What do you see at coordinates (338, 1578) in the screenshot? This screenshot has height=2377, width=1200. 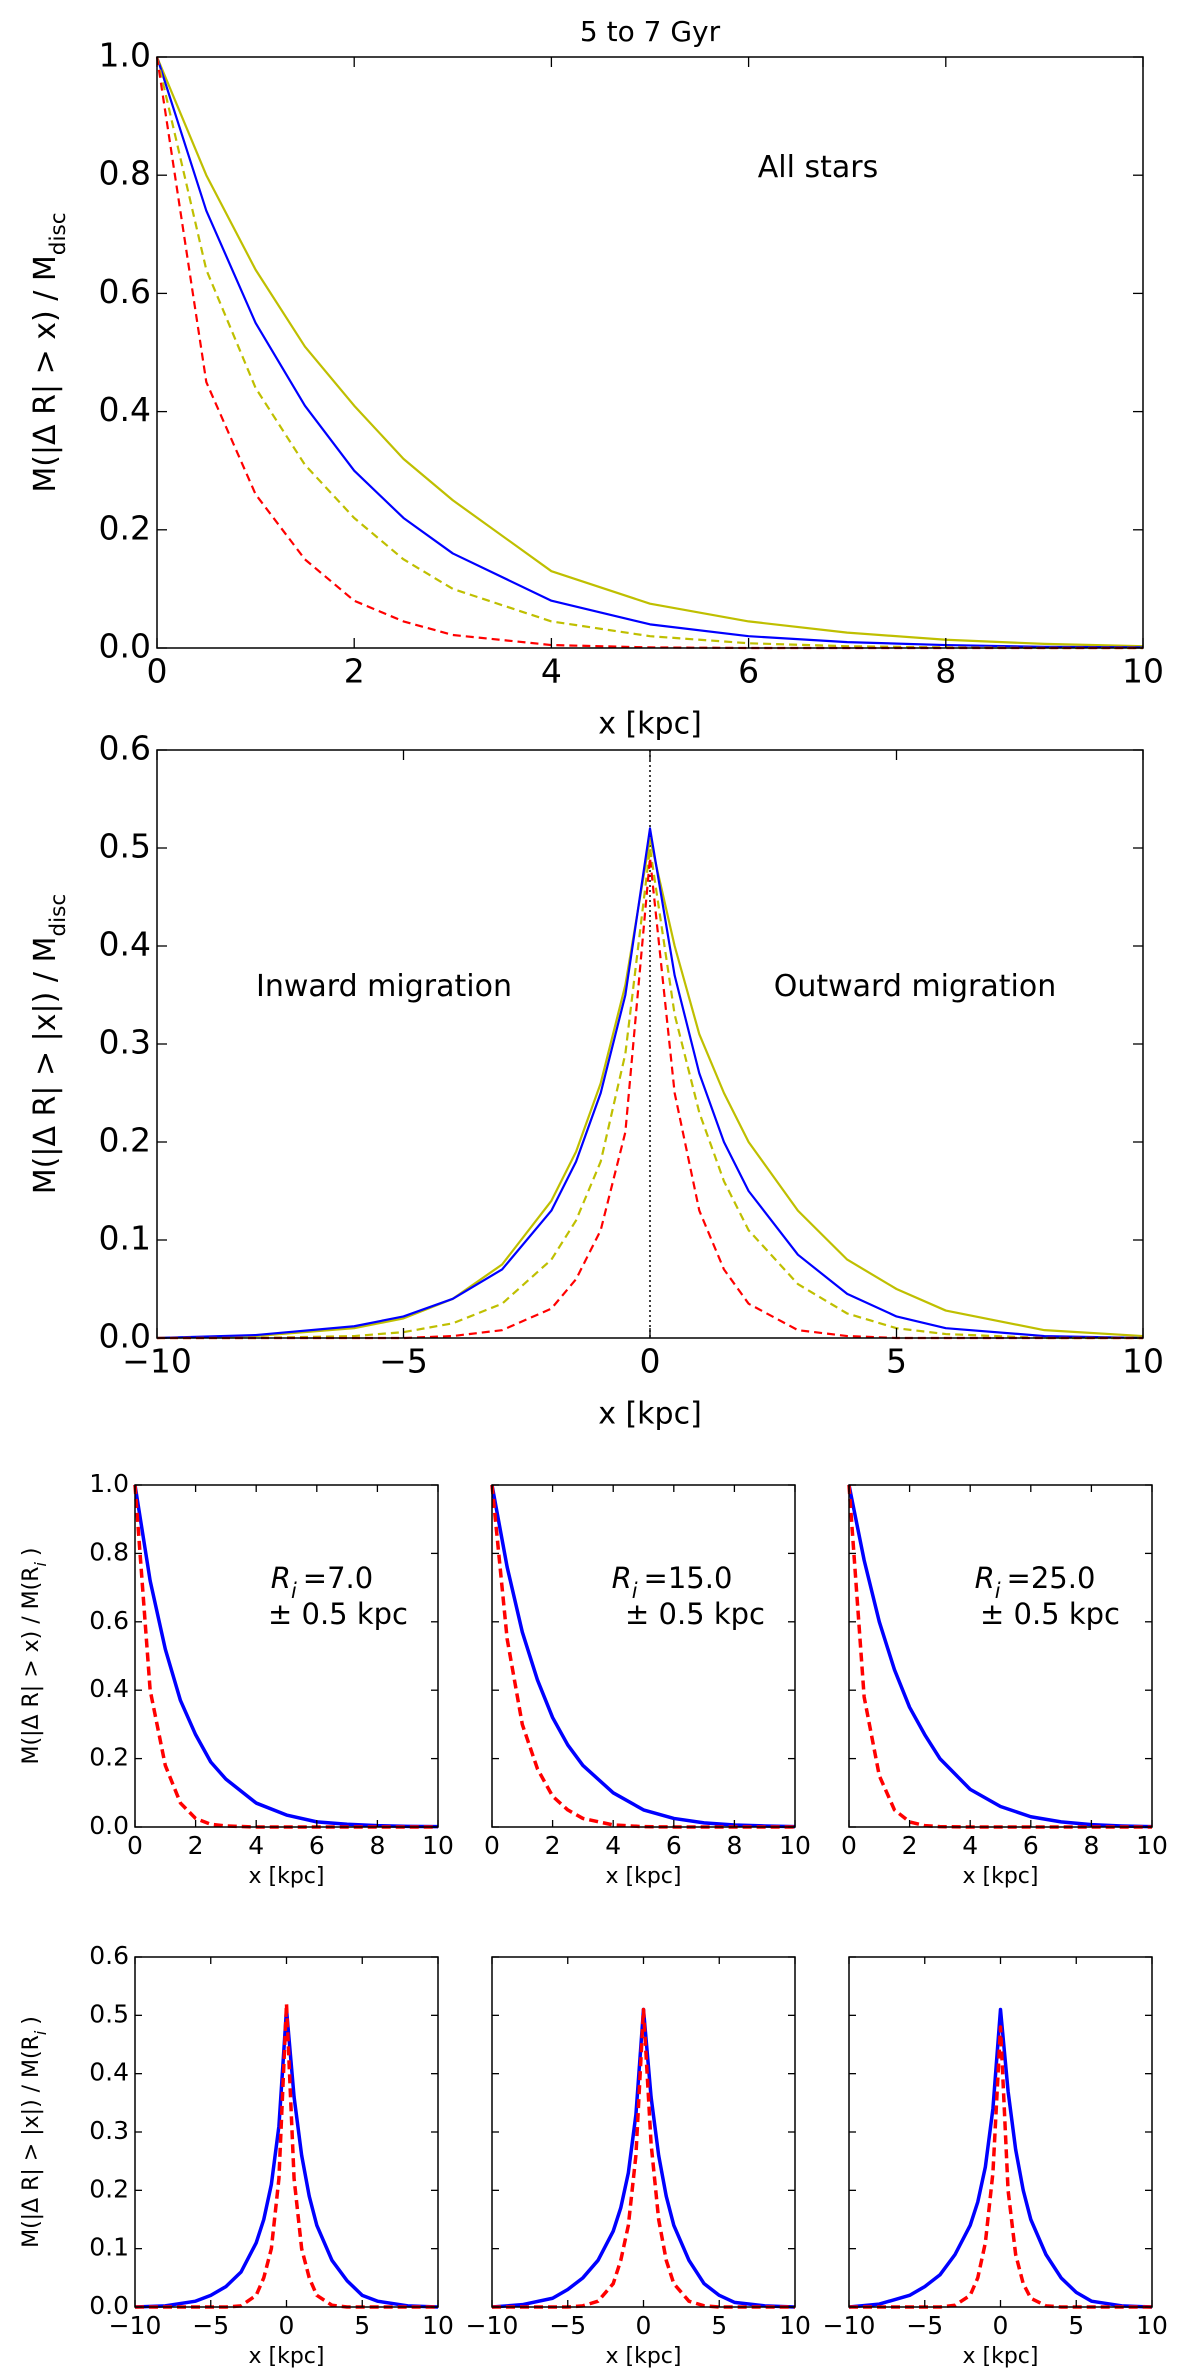 I see `annotation-part: =7.0` at bounding box center [338, 1578].